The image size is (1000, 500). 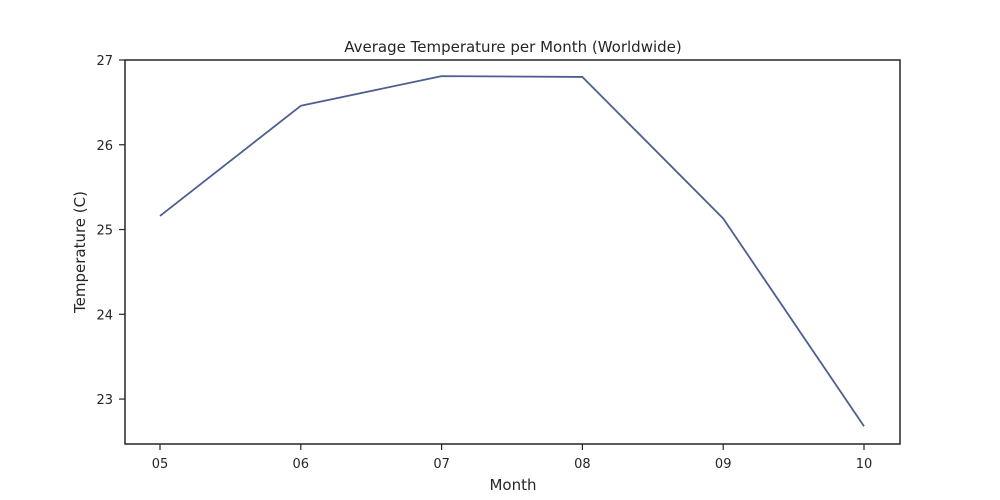 What do you see at coordinates (104, 61) in the screenshot?
I see `y-tick-label: 27` at bounding box center [104, 61].